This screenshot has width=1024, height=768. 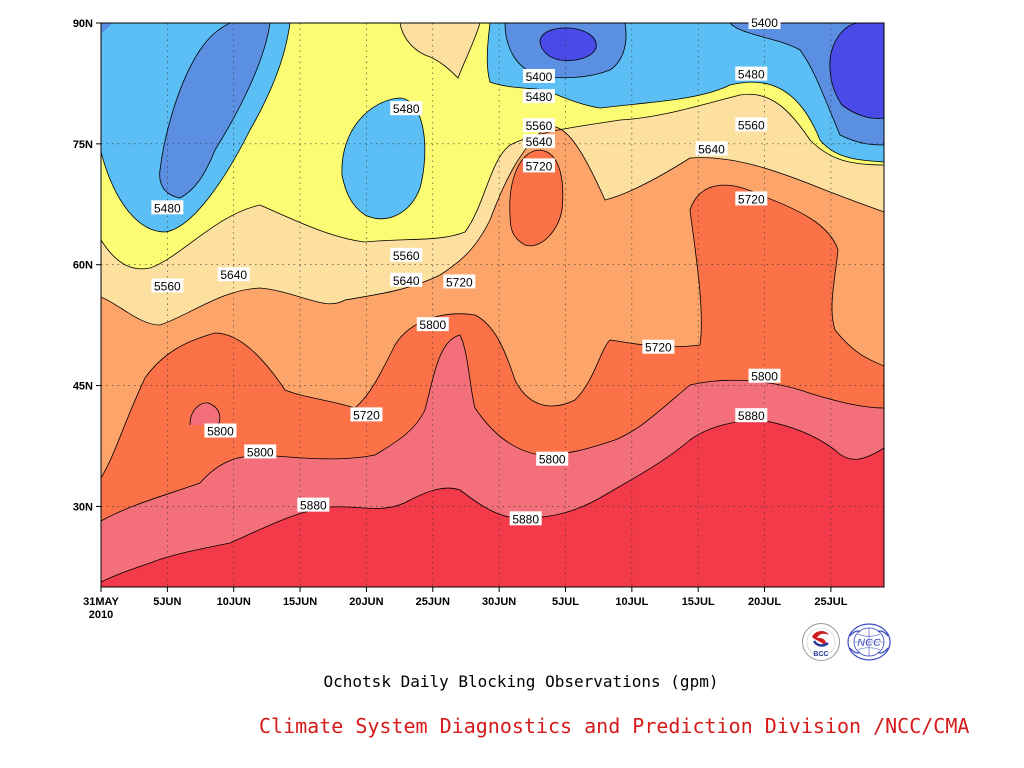 What do you see at coordinates (101, 608) in the screenshot?
I see `x-tick-label: 31MAY 2010` at bounding box center [101, 608].